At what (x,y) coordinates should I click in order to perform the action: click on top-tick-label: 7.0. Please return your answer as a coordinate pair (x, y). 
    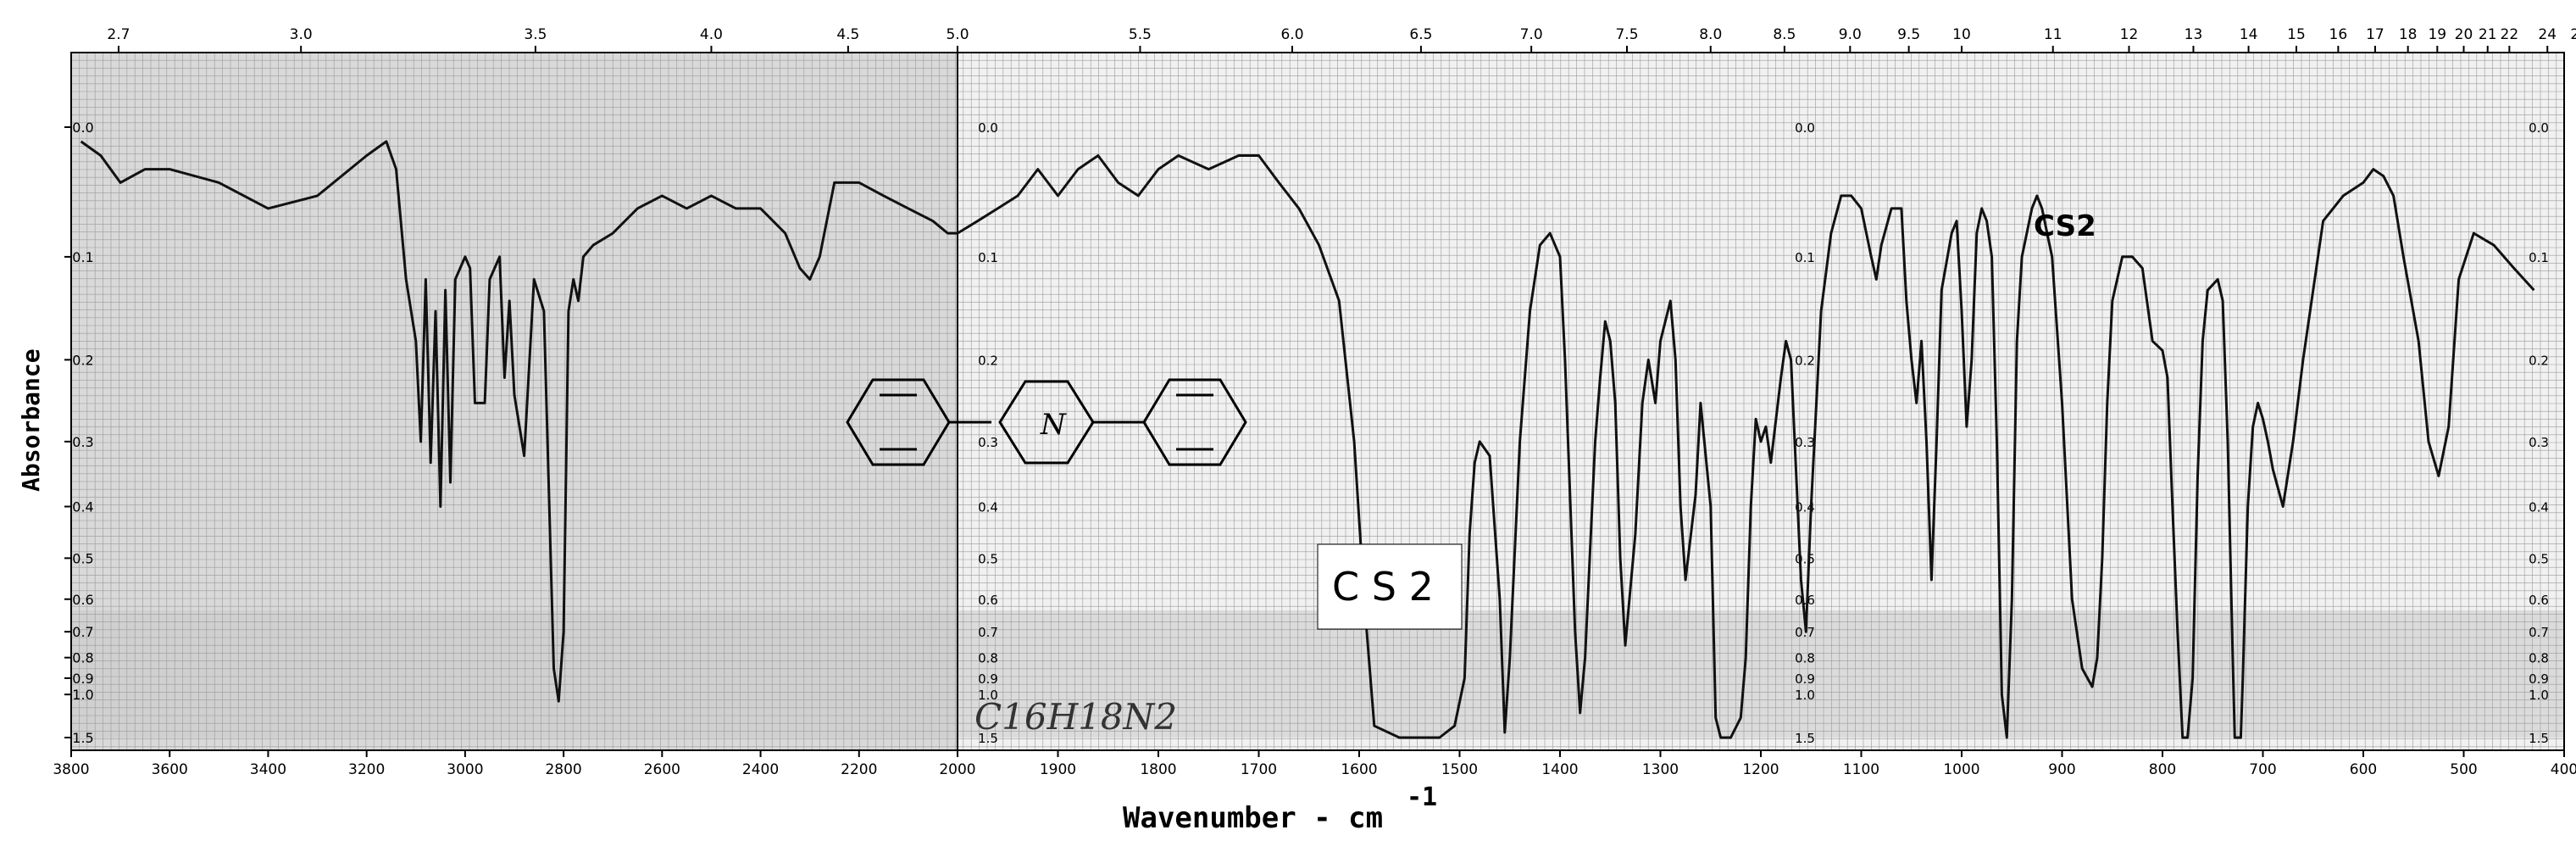
    Looking at the image, I should click on (1531, 34).